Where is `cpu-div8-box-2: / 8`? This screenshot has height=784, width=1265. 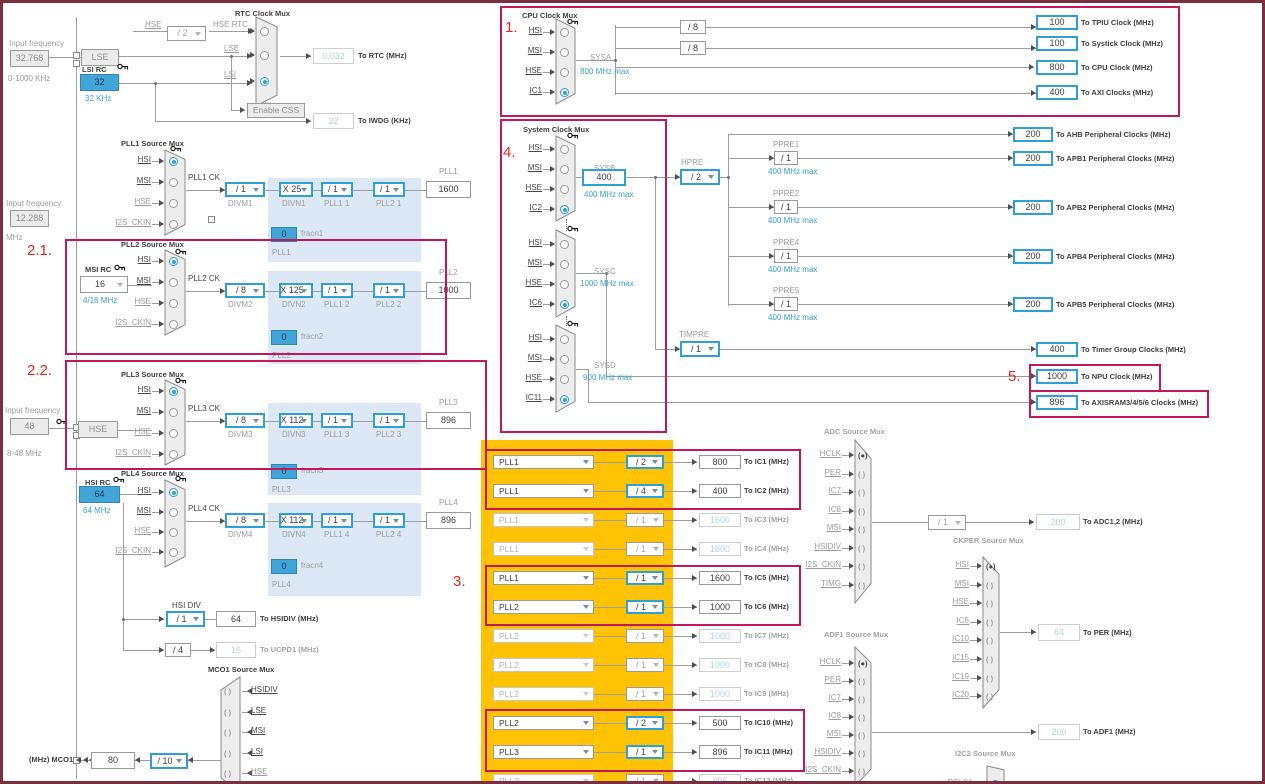 cpu-div8-box-2: / 8 is located at coordinates (693, 48).